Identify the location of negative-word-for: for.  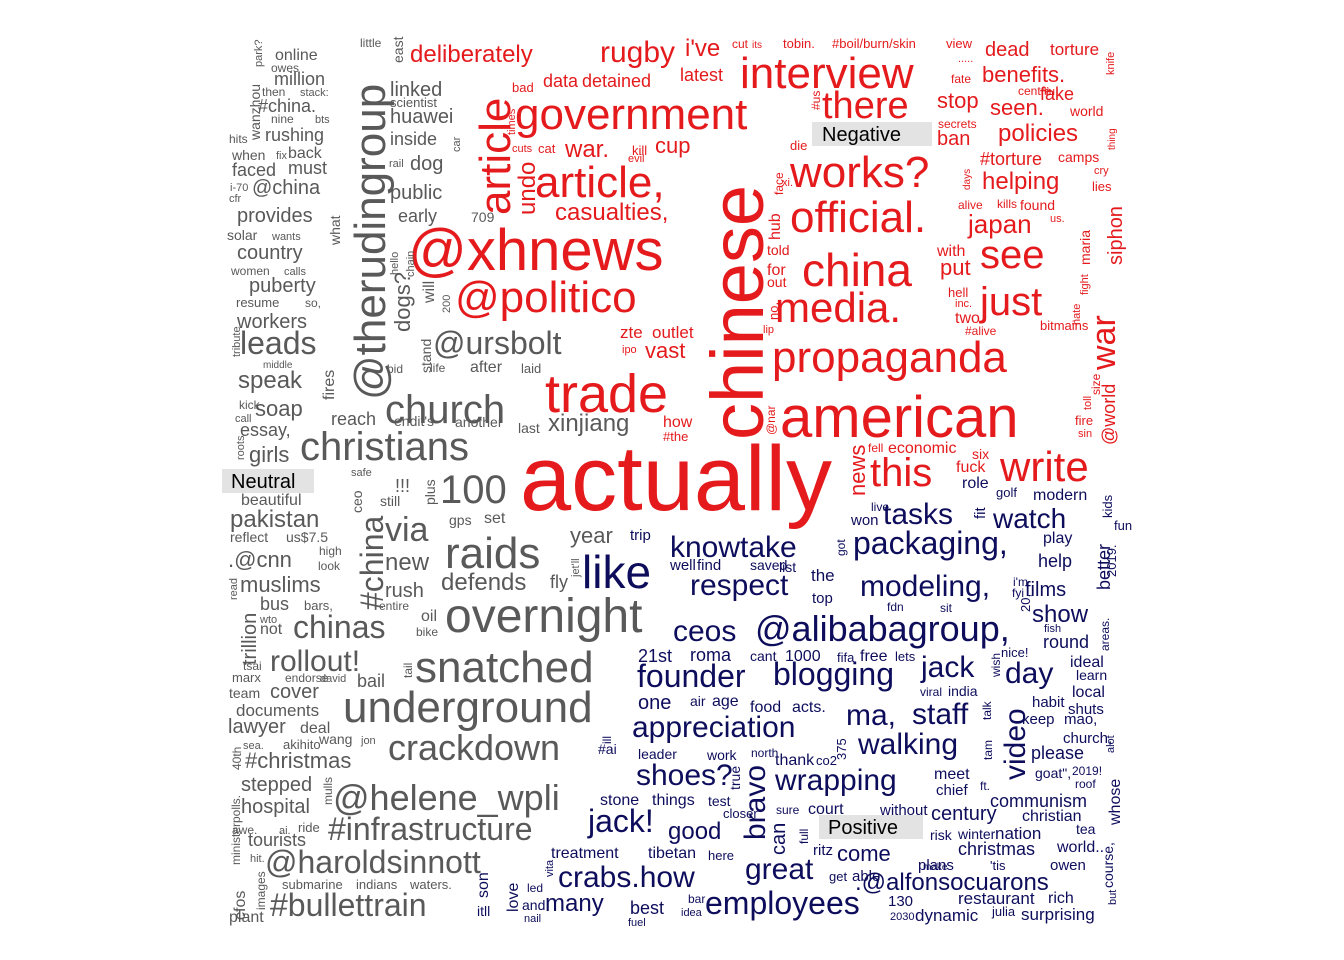
(776, 270).